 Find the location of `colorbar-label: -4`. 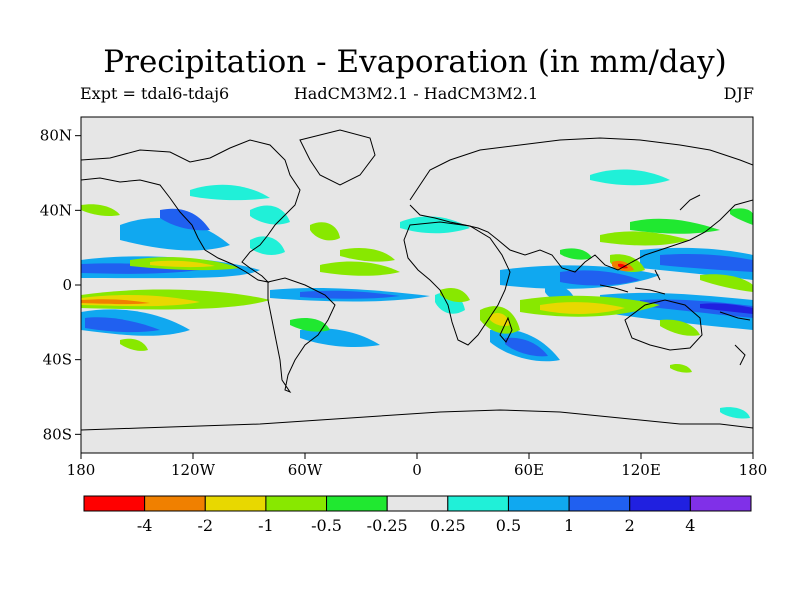

colorbar-label: -4 is located at coordinates (145, 525).